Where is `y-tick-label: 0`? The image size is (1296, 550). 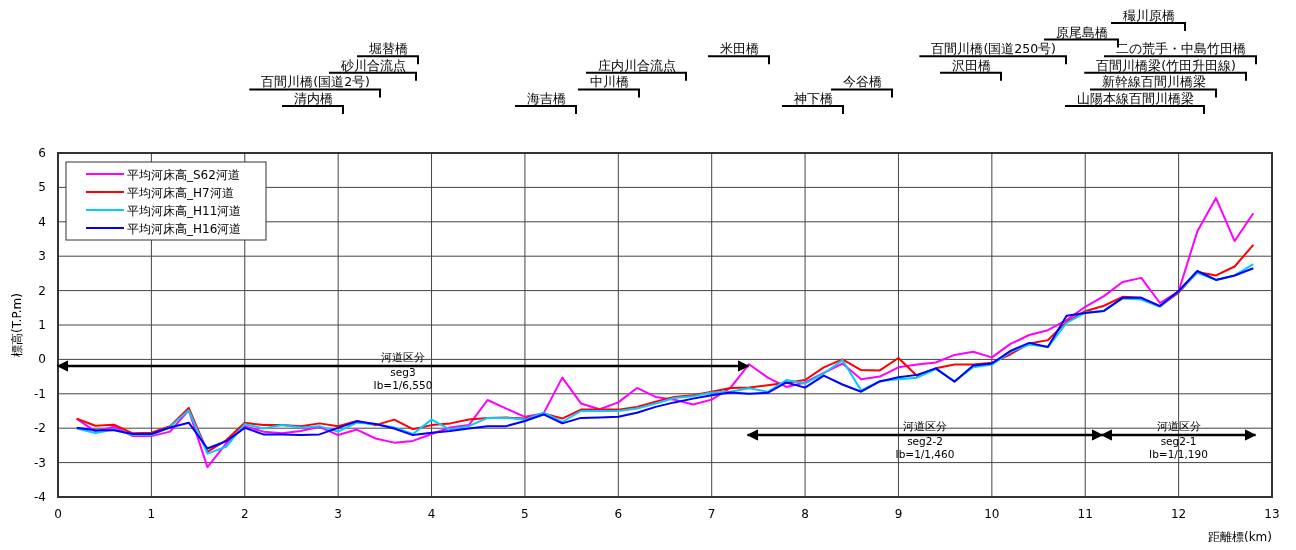
y-tick-label: 0 is located at coordinates (42, 359).